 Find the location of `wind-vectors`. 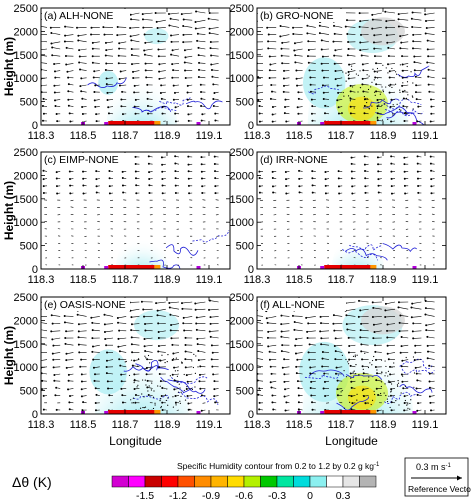

wind-vectors is located at coordinates (346, 66).